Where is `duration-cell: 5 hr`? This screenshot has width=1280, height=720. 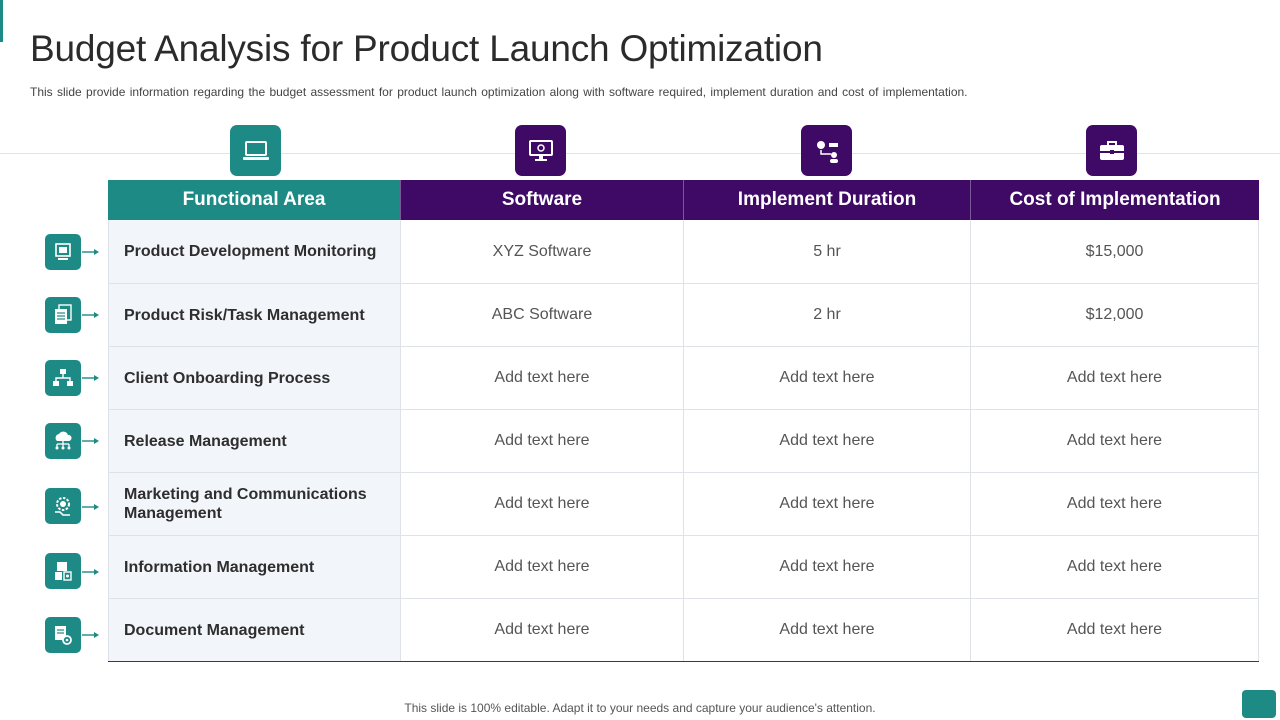 duration-cell: 5 hr is located at coordinates (826, 251).